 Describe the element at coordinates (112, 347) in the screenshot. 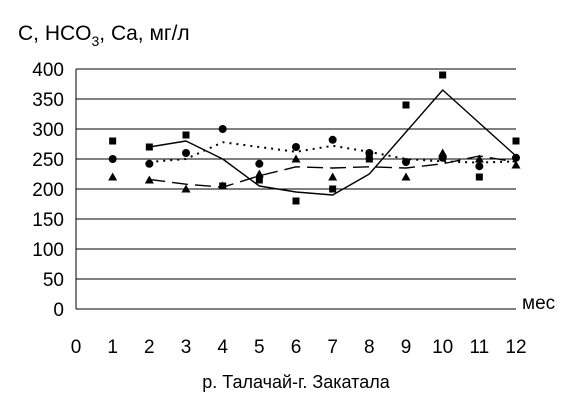

I see `x-tick-label: 1` at that location.